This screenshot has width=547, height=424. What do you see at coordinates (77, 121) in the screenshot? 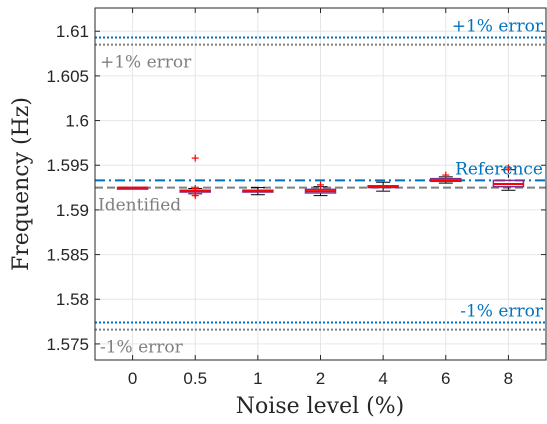
I see `y-tick-label: 1.6` at bounding box center [77, 121].